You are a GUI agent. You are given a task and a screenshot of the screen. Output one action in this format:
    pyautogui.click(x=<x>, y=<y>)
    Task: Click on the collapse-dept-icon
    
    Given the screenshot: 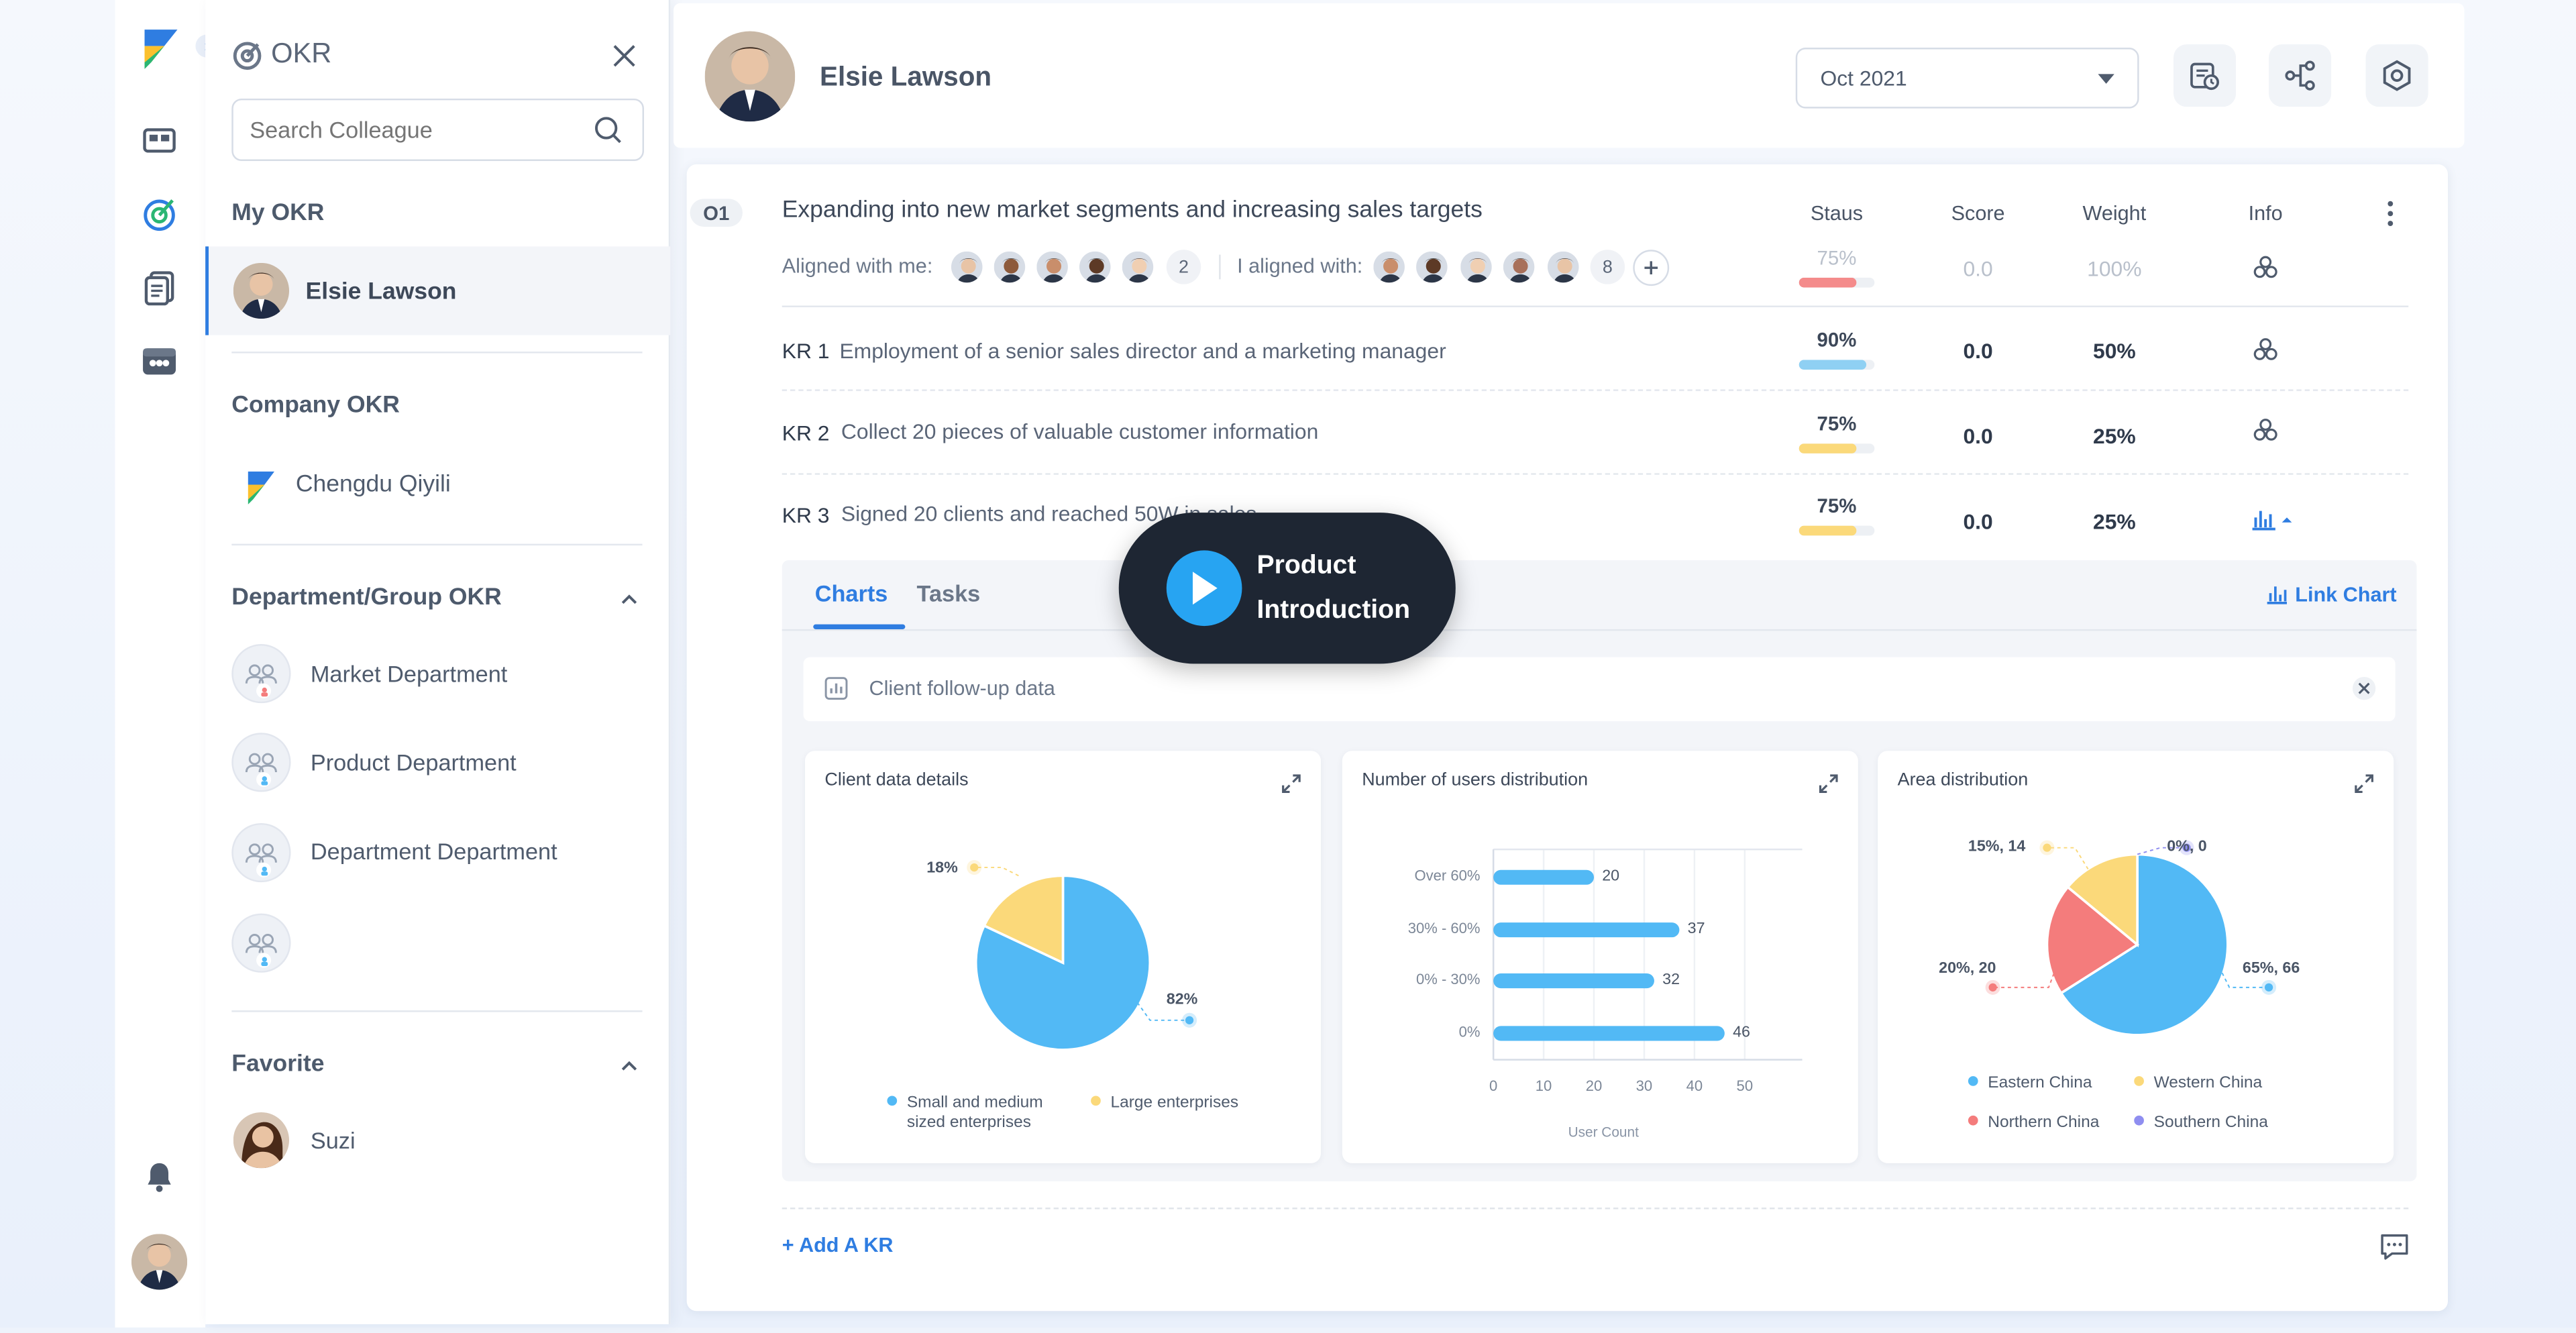 What is the action you would take?
    pyautogui.click(x=629, y=598)
    